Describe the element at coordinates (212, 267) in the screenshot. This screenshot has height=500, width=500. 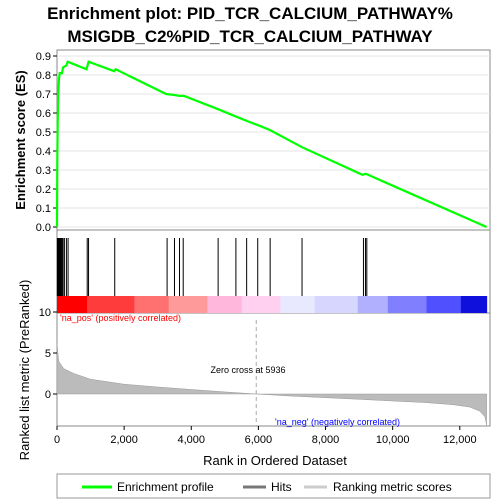
I see `hits-track` at that location.